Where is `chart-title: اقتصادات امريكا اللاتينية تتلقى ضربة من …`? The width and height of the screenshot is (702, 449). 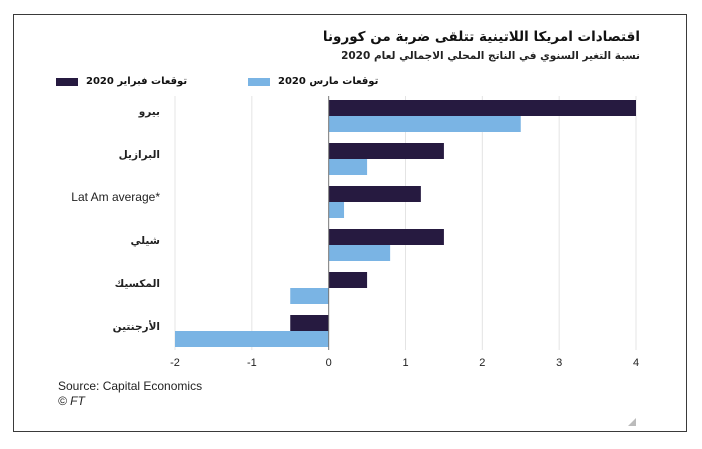
chart-title: اقتصادات امريكا اللاتينية تتلقى ضربة من … is located at coordinates (481, 37).